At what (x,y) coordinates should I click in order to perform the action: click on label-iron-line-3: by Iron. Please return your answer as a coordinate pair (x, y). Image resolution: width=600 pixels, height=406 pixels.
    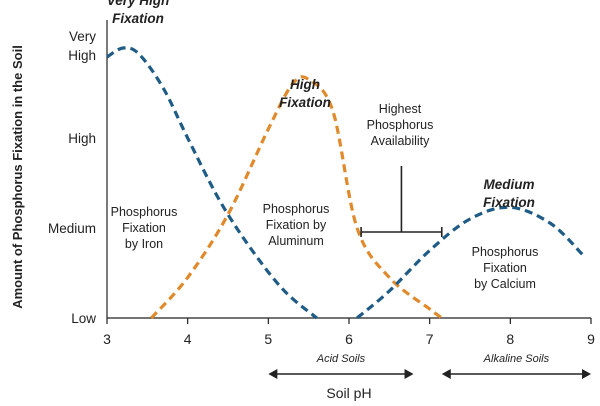
    Looking at the image, I should click on (144, 244).